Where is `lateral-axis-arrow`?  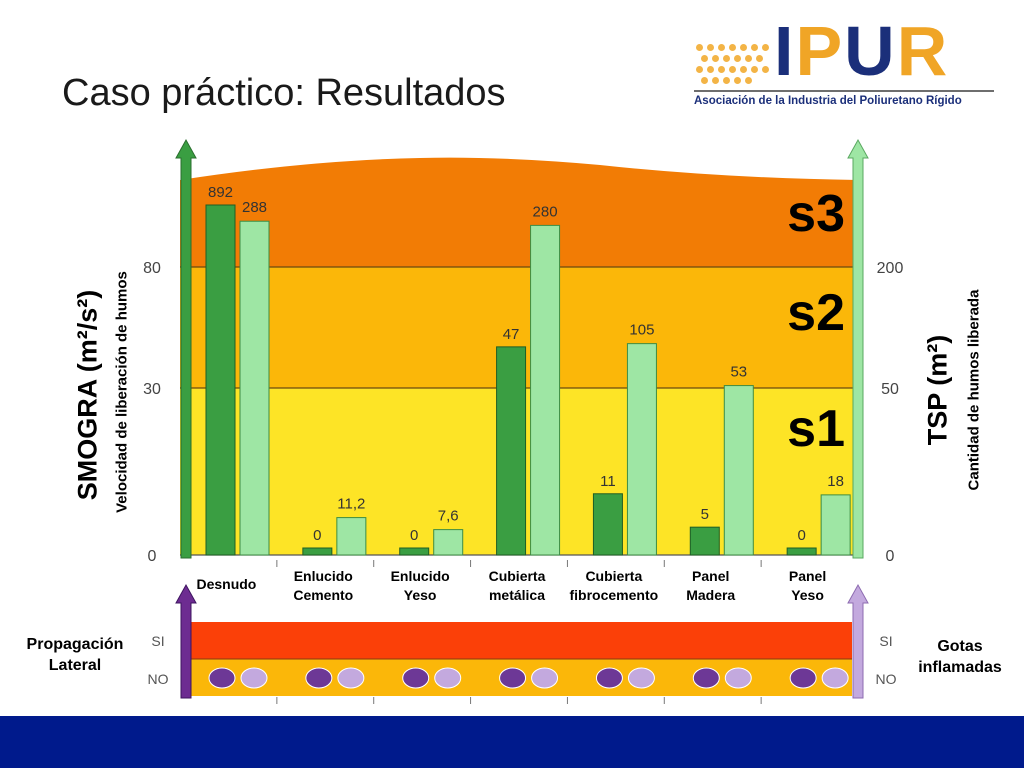 lateral-axis-arrow is located at coordinates (186, 641).